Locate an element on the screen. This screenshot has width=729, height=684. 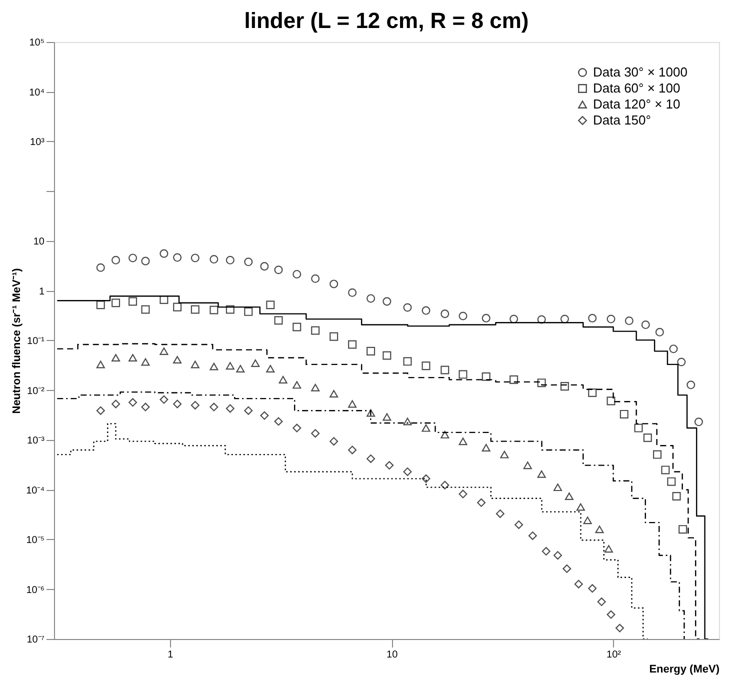
chart-title: linder (L = 12 cm, R = 8 cm) is located at coordinates (386, 20).